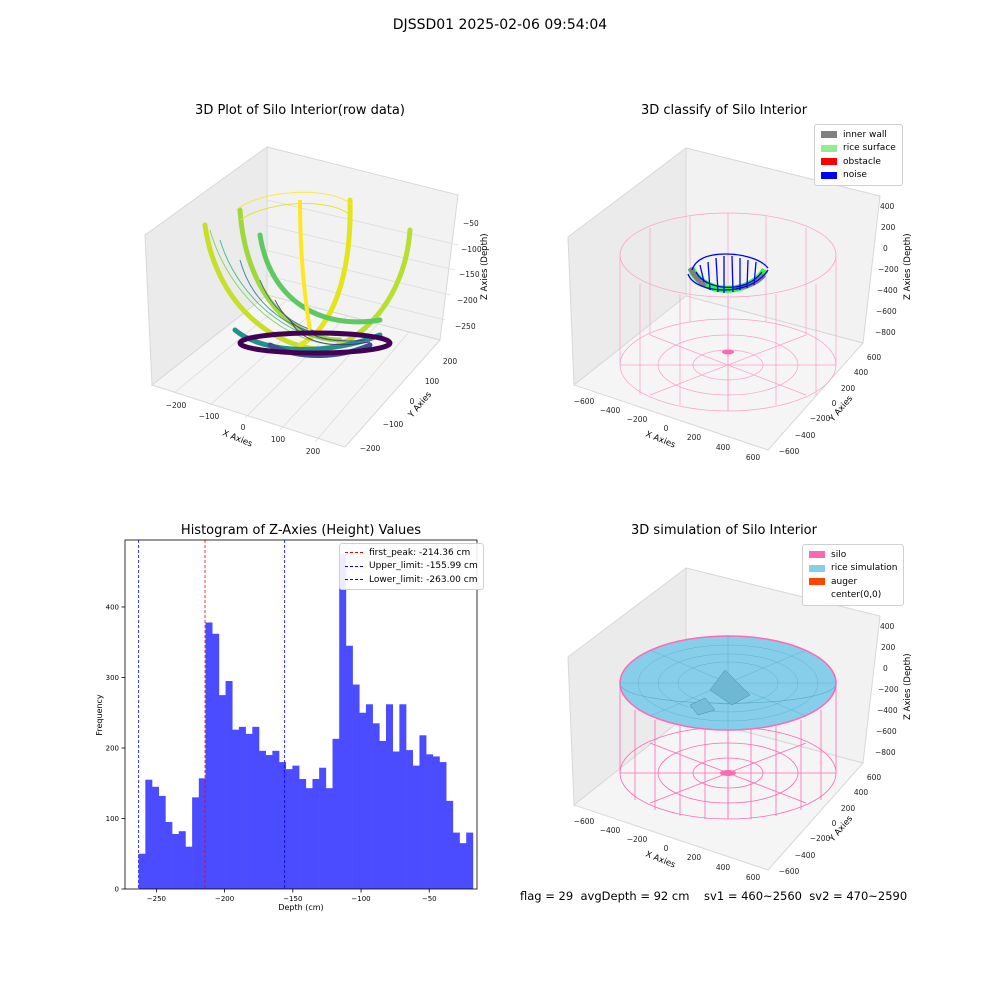 This screenshot has width=1000, height=1000. What do you see at coordinates (432, 381) in the screenshot?
I see `y-tick-label: 100` at bounding box center [432, 381].